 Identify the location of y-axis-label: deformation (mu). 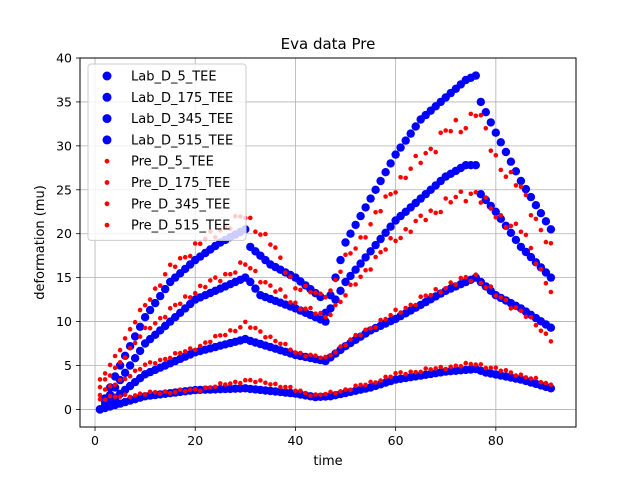
(40, 242).